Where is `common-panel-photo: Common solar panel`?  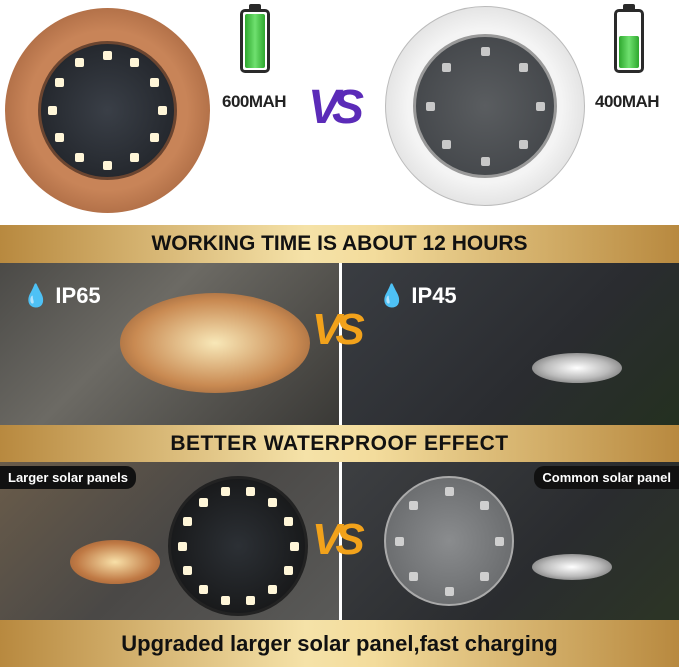 common-panel-photo: Common solar panel is located at coordinates (510, 541).